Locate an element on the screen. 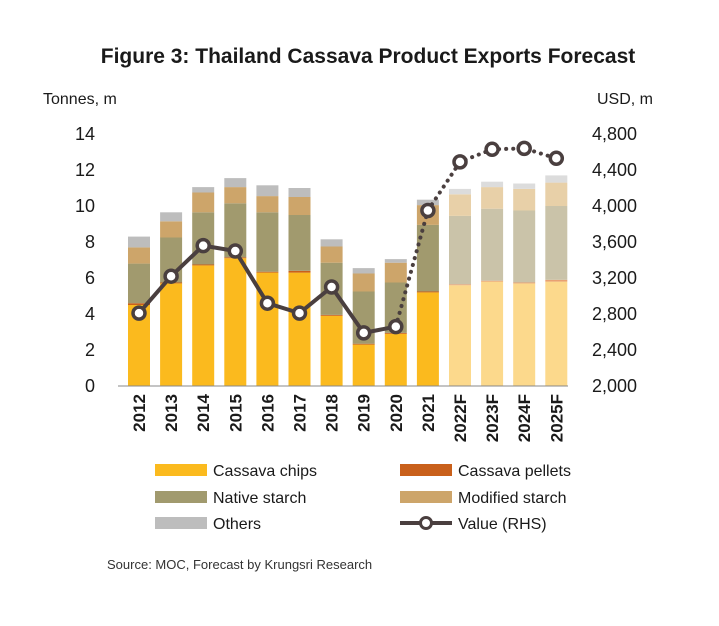 The height and width of the screenshot is (626, 719). x-tick-label: 2018 is located at coordinates (332, 413).